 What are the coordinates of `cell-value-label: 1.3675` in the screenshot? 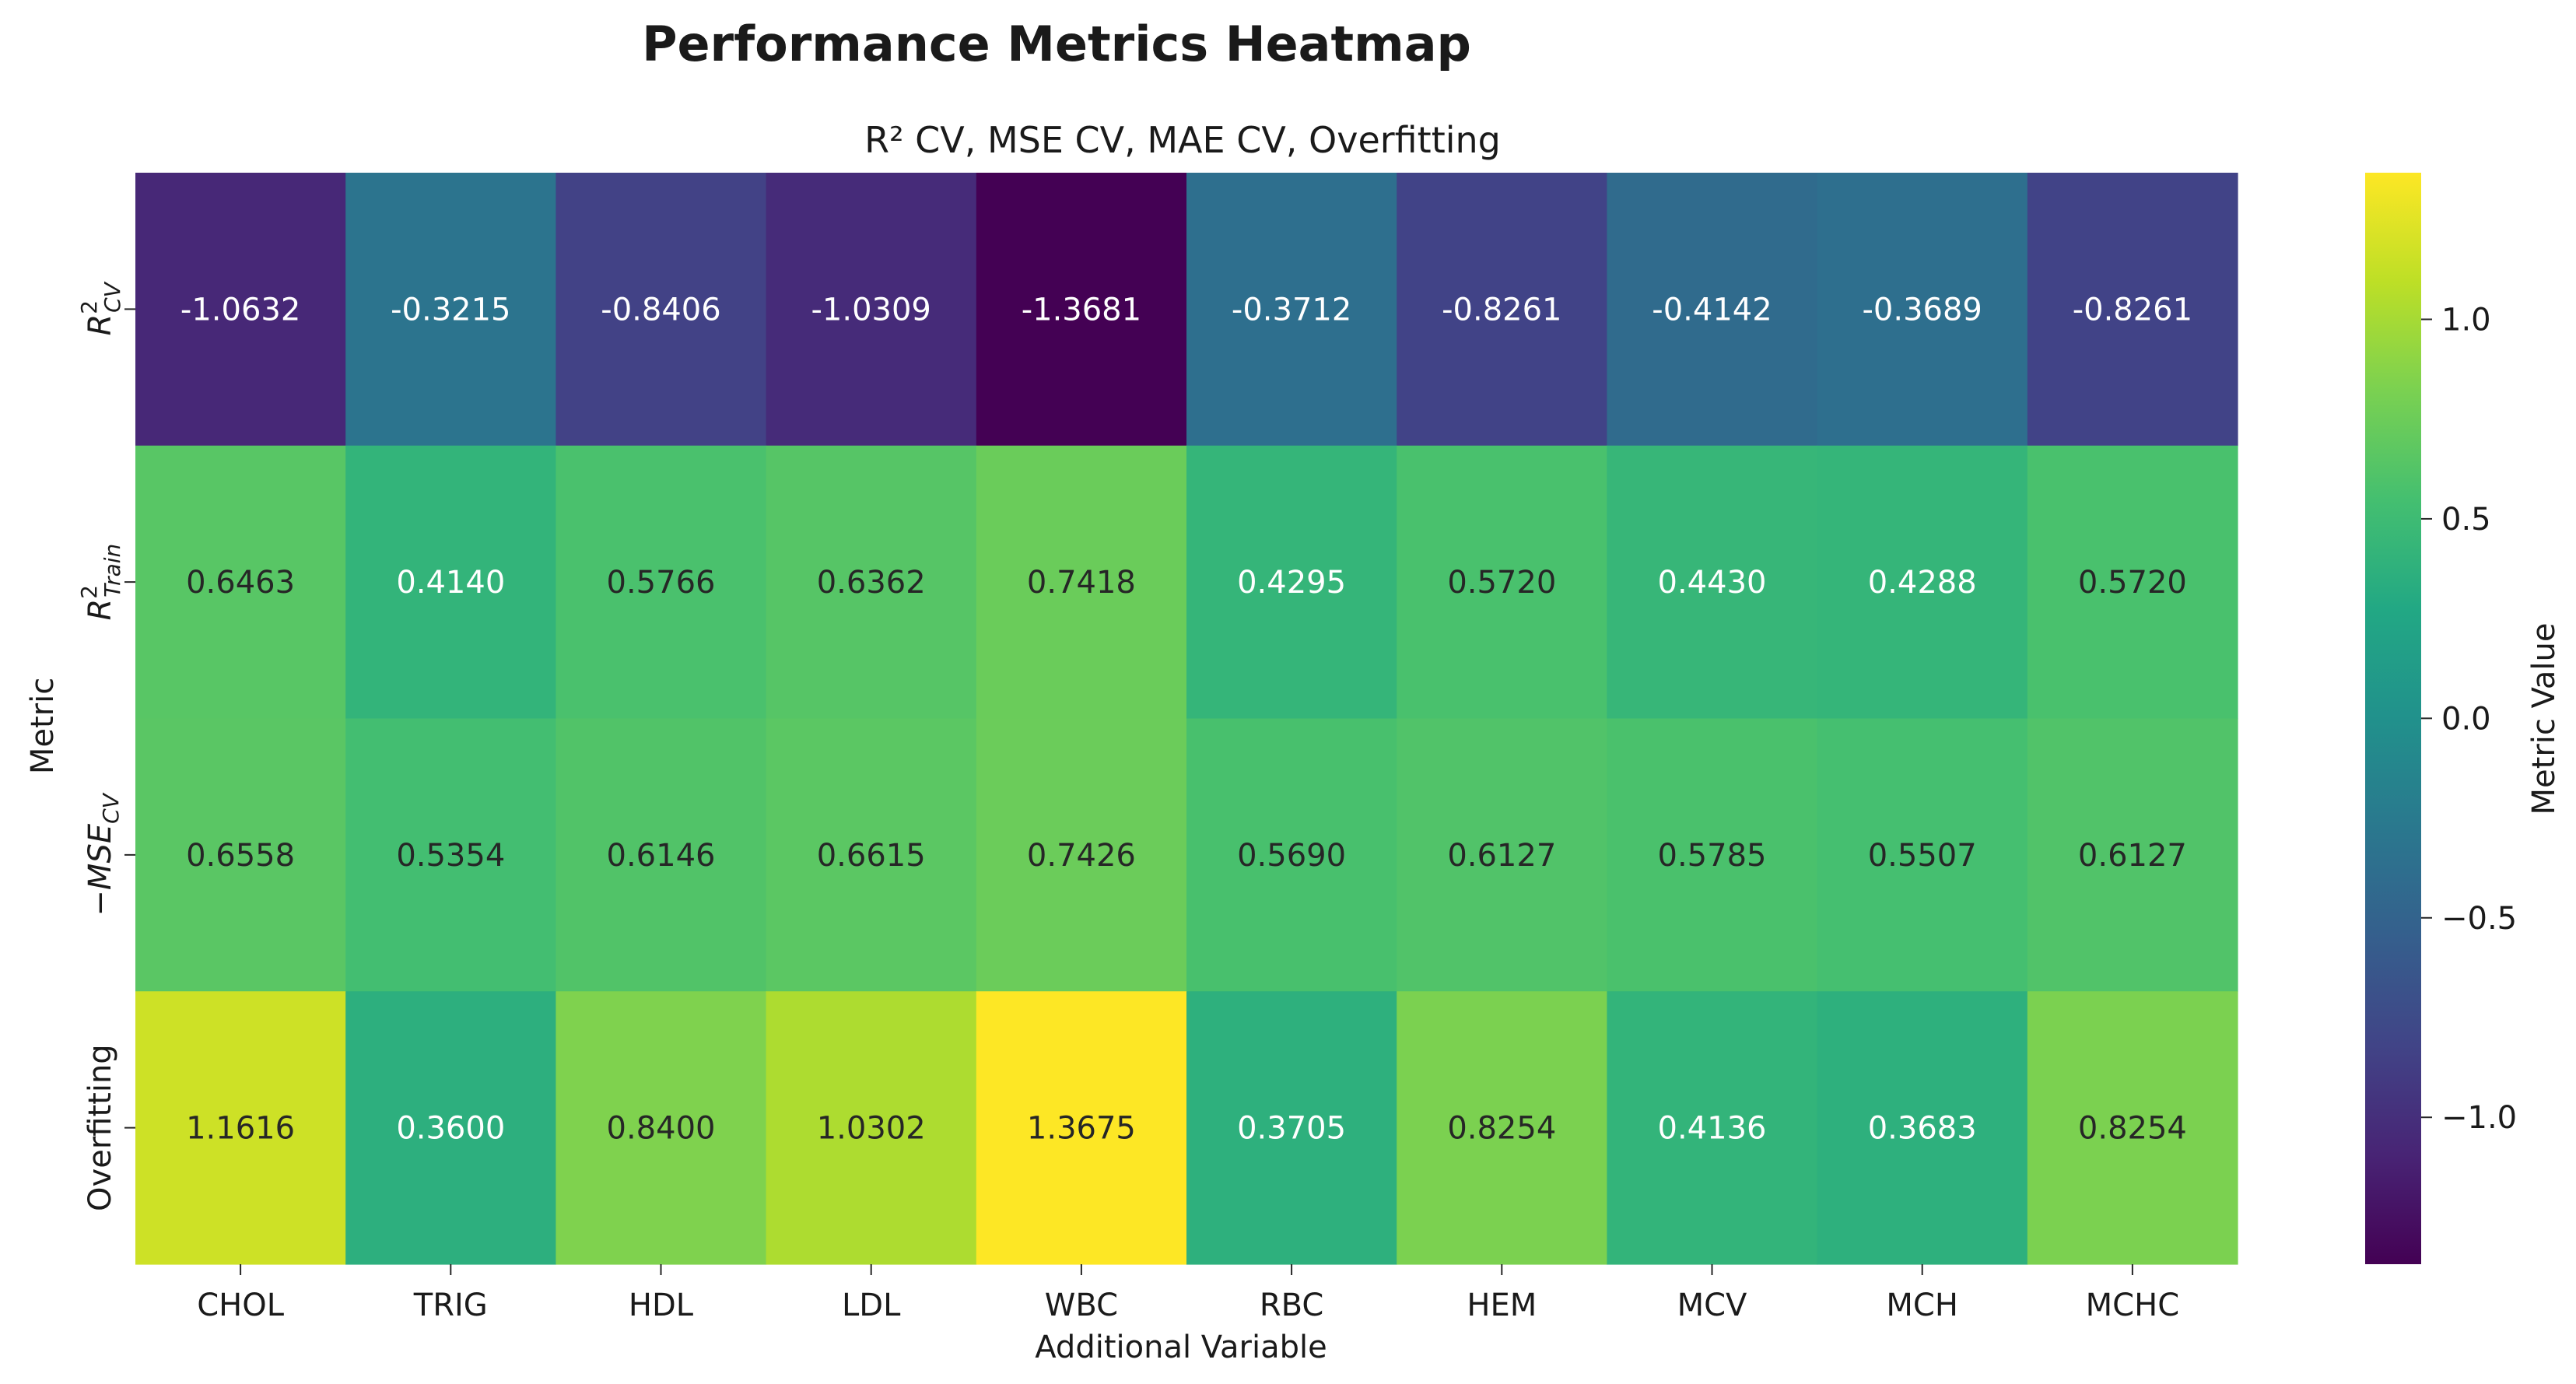 It's located at (1081, 1129).